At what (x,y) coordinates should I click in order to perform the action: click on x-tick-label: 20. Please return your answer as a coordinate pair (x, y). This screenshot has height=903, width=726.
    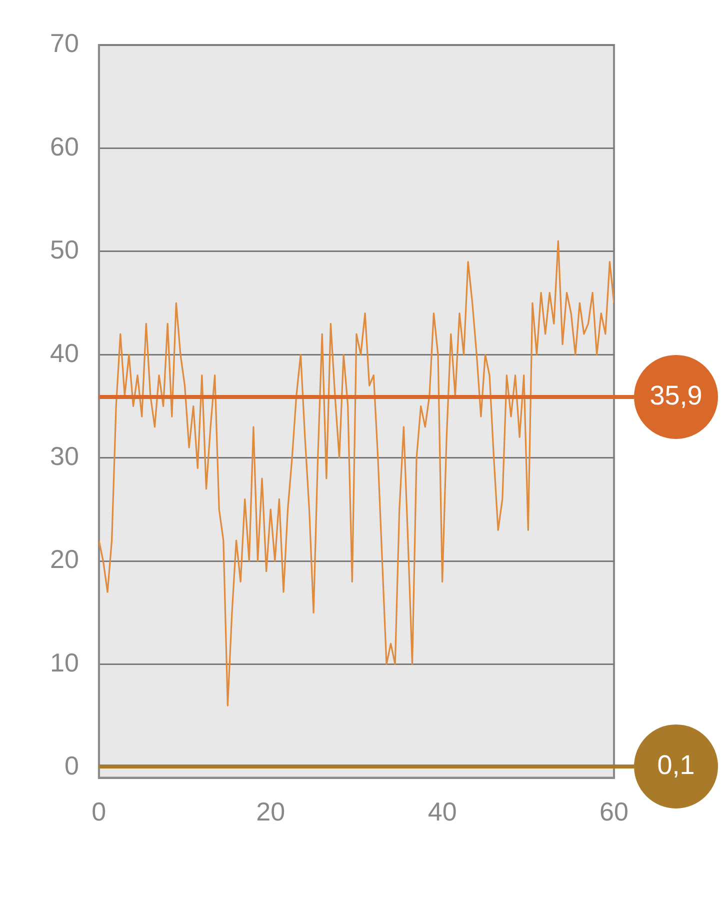
    Looking at the image, I should click on (271, 811).